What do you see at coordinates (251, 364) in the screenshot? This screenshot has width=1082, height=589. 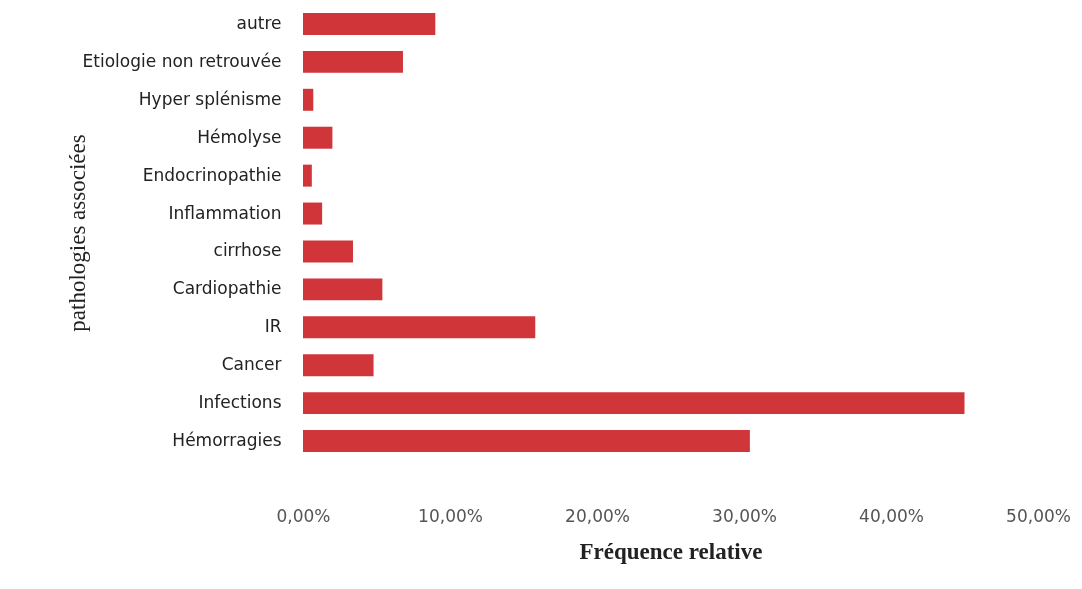 I see `y-tick-label: Cancer` at bounding box center [251, 364].